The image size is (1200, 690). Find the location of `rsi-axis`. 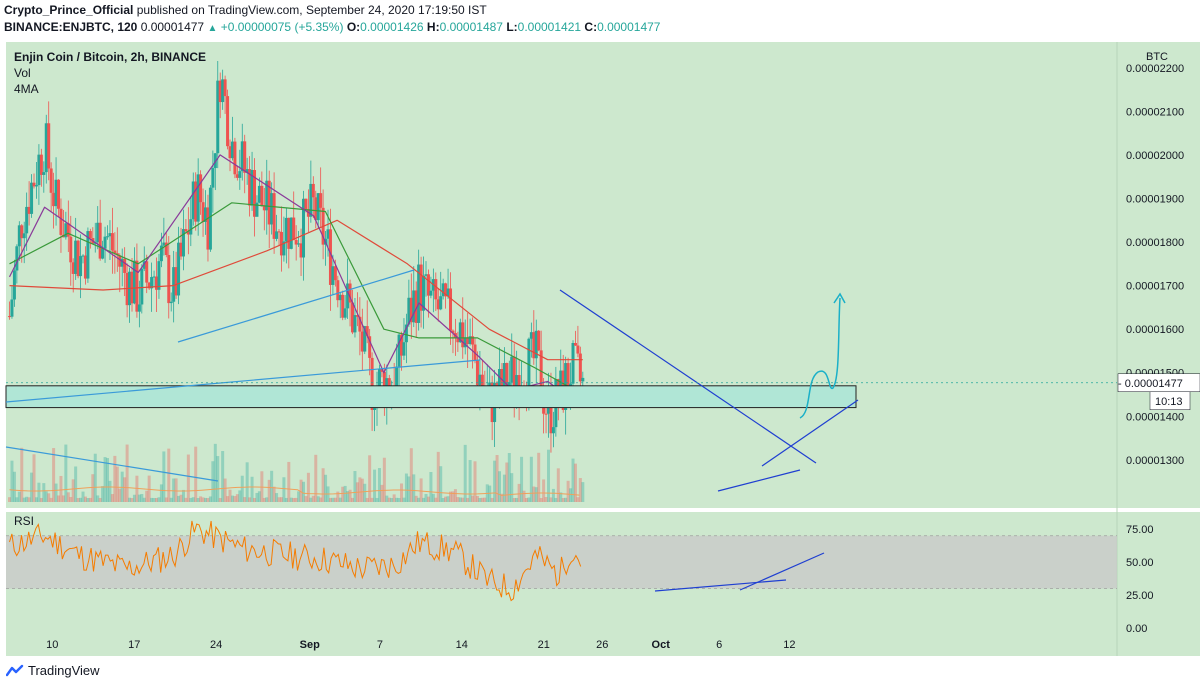

rsi-axis is located at coordinates (1158, 572).